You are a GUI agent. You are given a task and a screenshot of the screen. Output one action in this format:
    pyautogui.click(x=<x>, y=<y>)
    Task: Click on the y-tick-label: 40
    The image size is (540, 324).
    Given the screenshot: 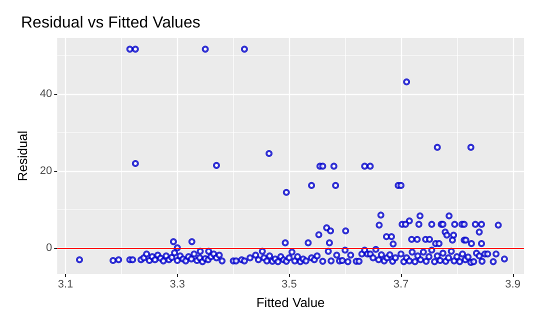 What is the action you would take?
    pyautogui.click(x=46, y=94)
    